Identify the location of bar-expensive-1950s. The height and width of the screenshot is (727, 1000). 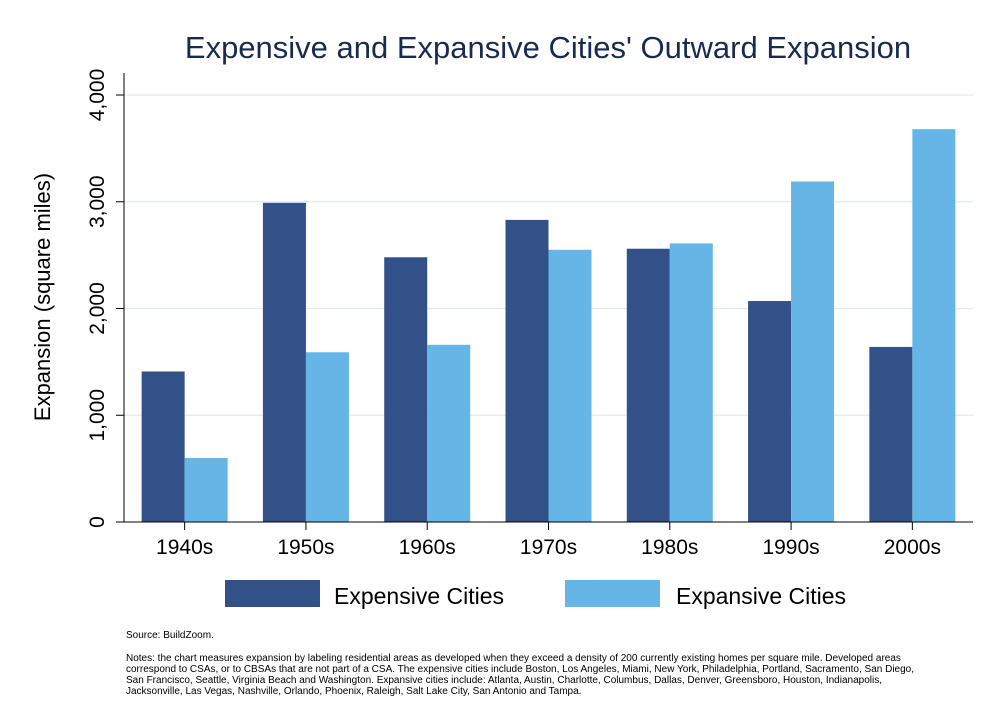
(284, 362).